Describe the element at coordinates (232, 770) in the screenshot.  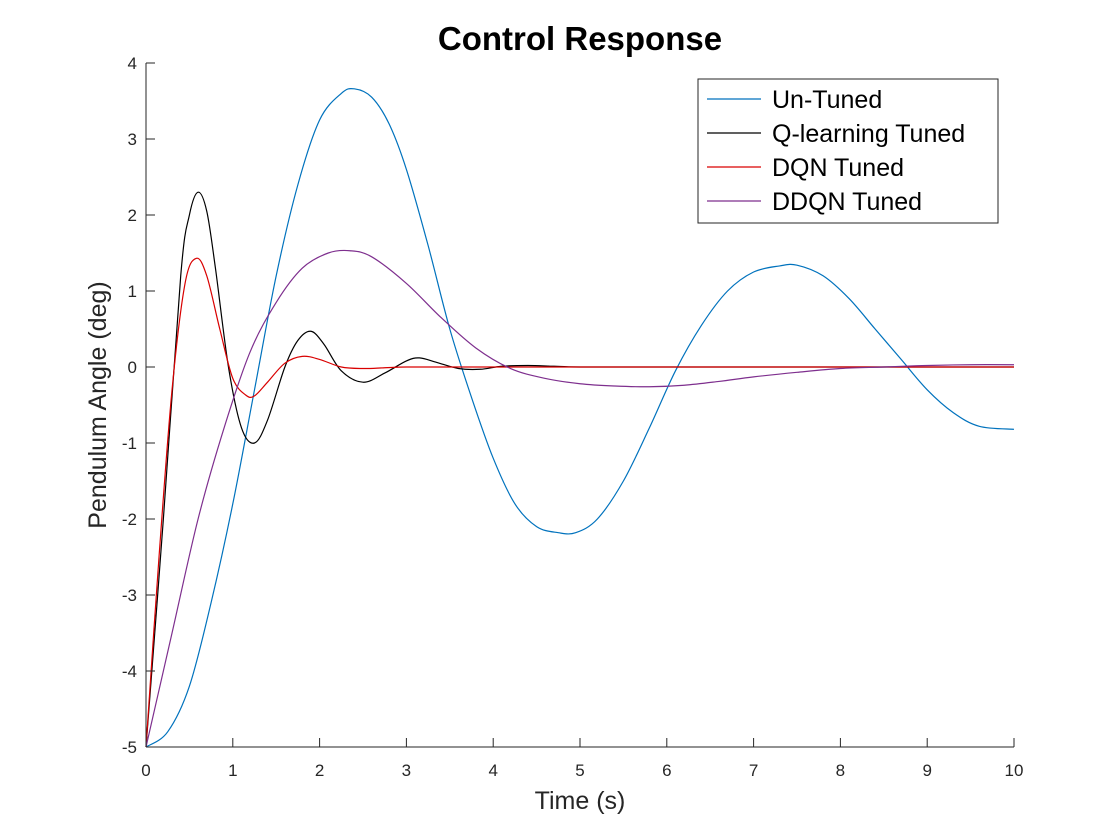
I see `x-tick-label: 1` at that location.